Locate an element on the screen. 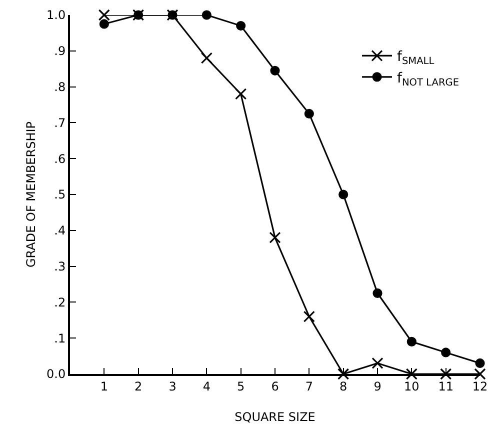 Image resolution: width=495 pixels, height=434 pixels. x-tick-label: 11 is located at coordinates (446, 386).